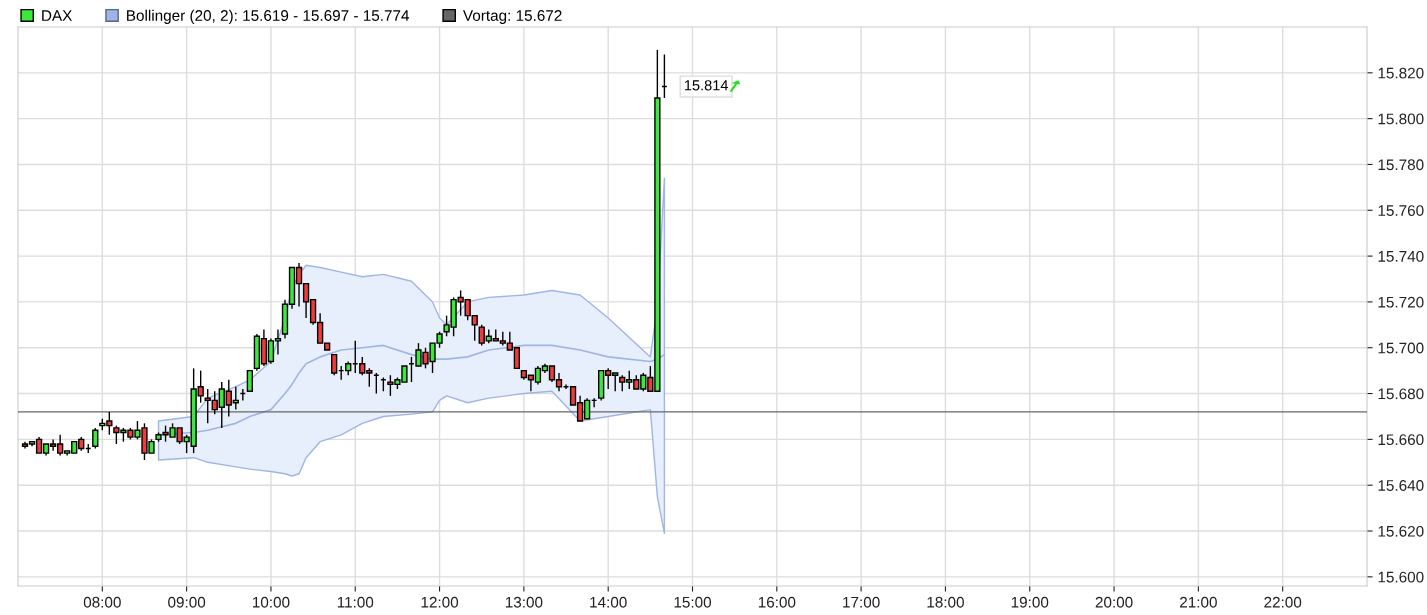 This screenshot has height=615, width=1427. Describe the element at coordinates (1401, 210) in the screenshot. I see `y-tick-label: 15.760` at that location.